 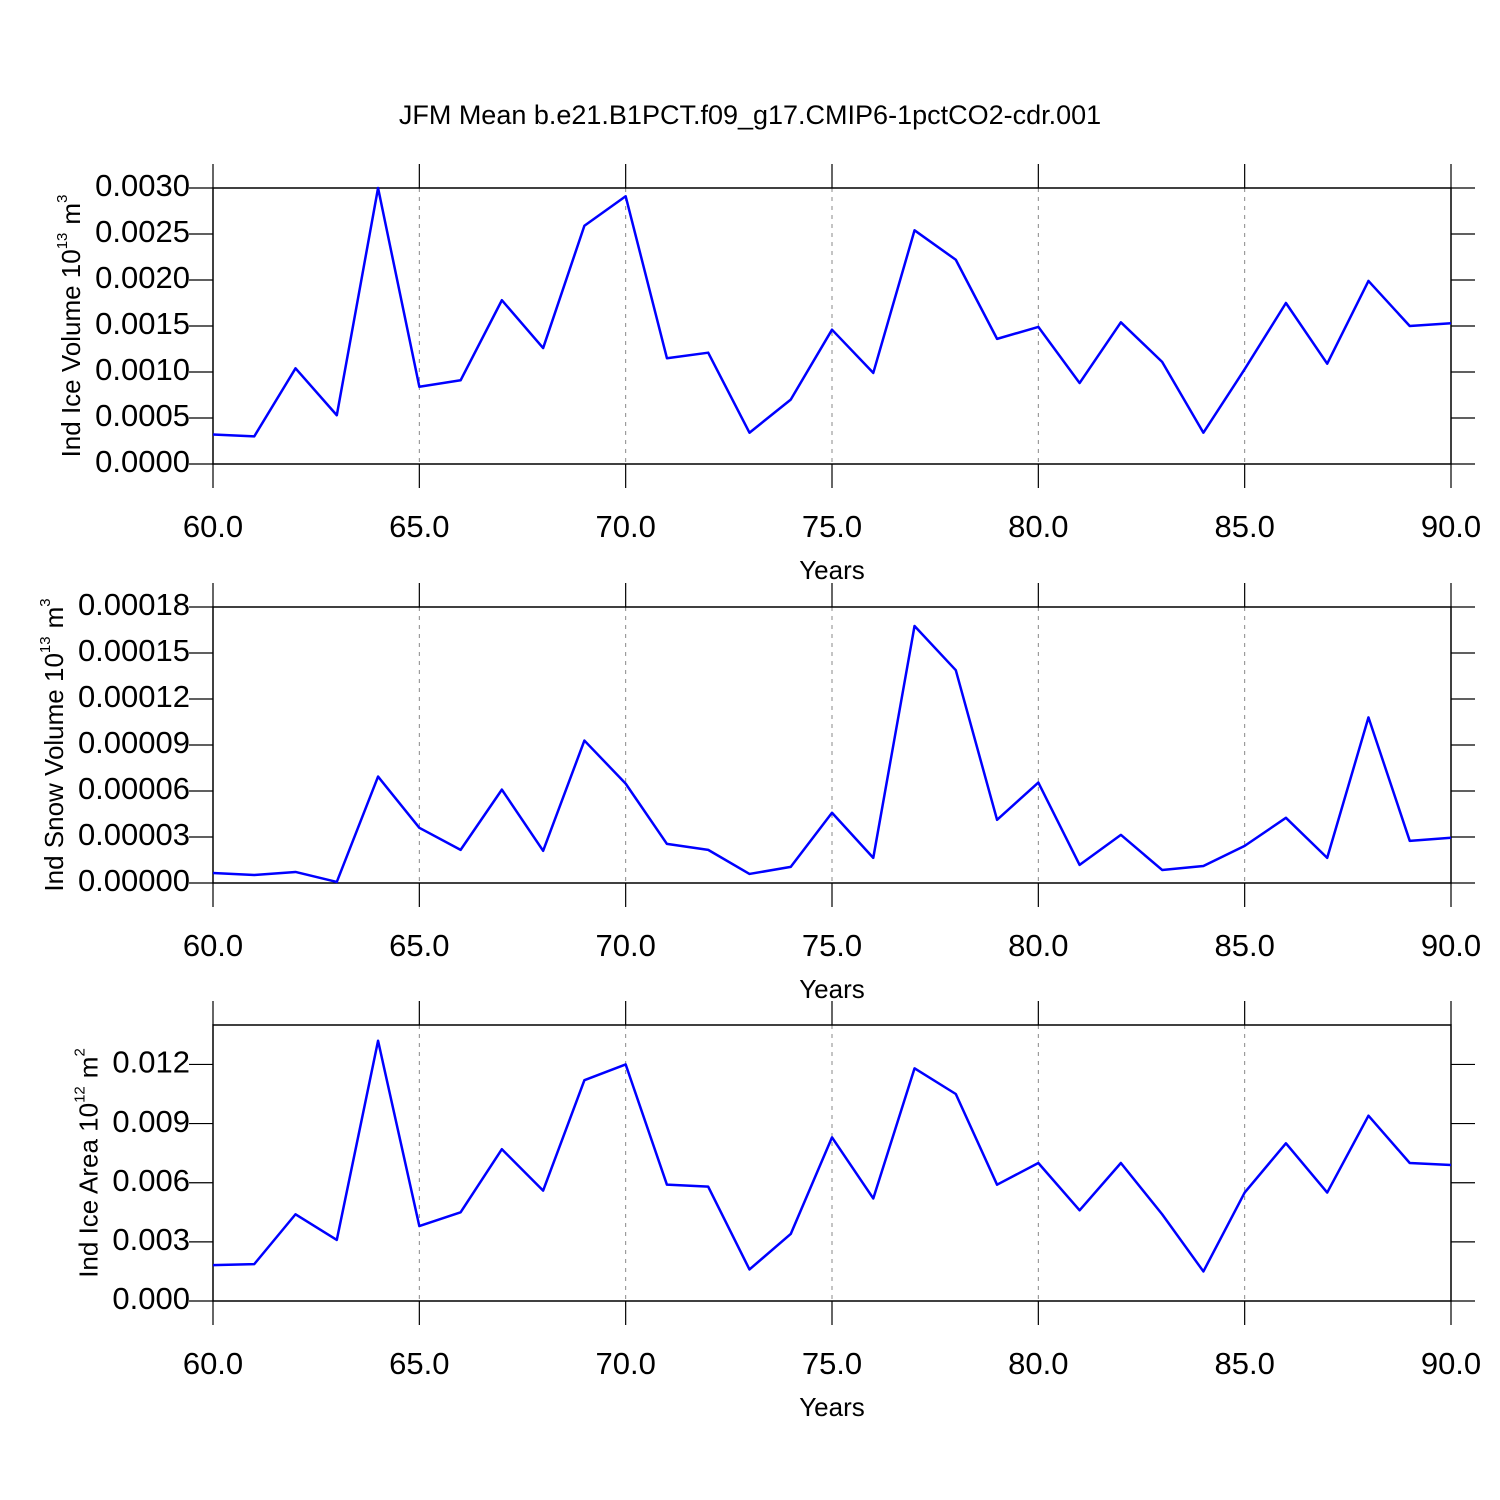 I want to click on y-tick-label: 0.009, so click(x=151, y=1121).